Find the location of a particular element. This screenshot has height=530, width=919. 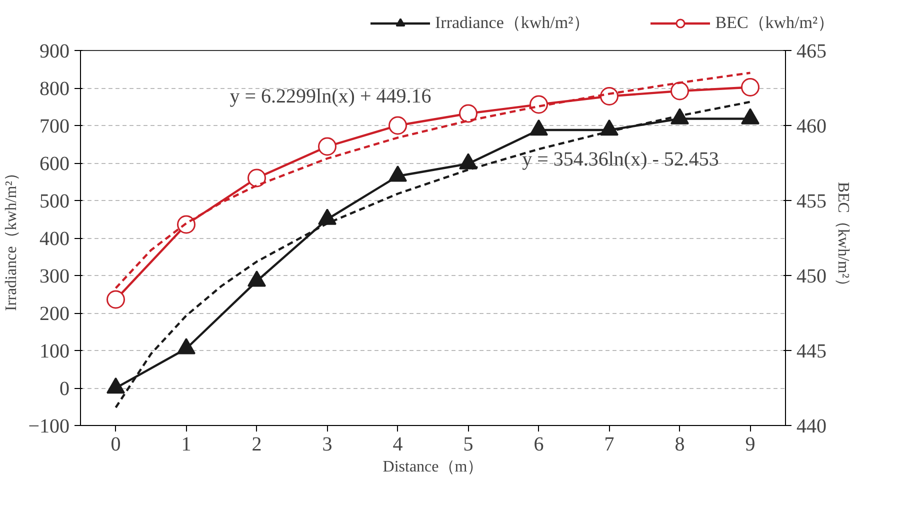

x-tick-label: 2 is located at coordinates (257, 445).